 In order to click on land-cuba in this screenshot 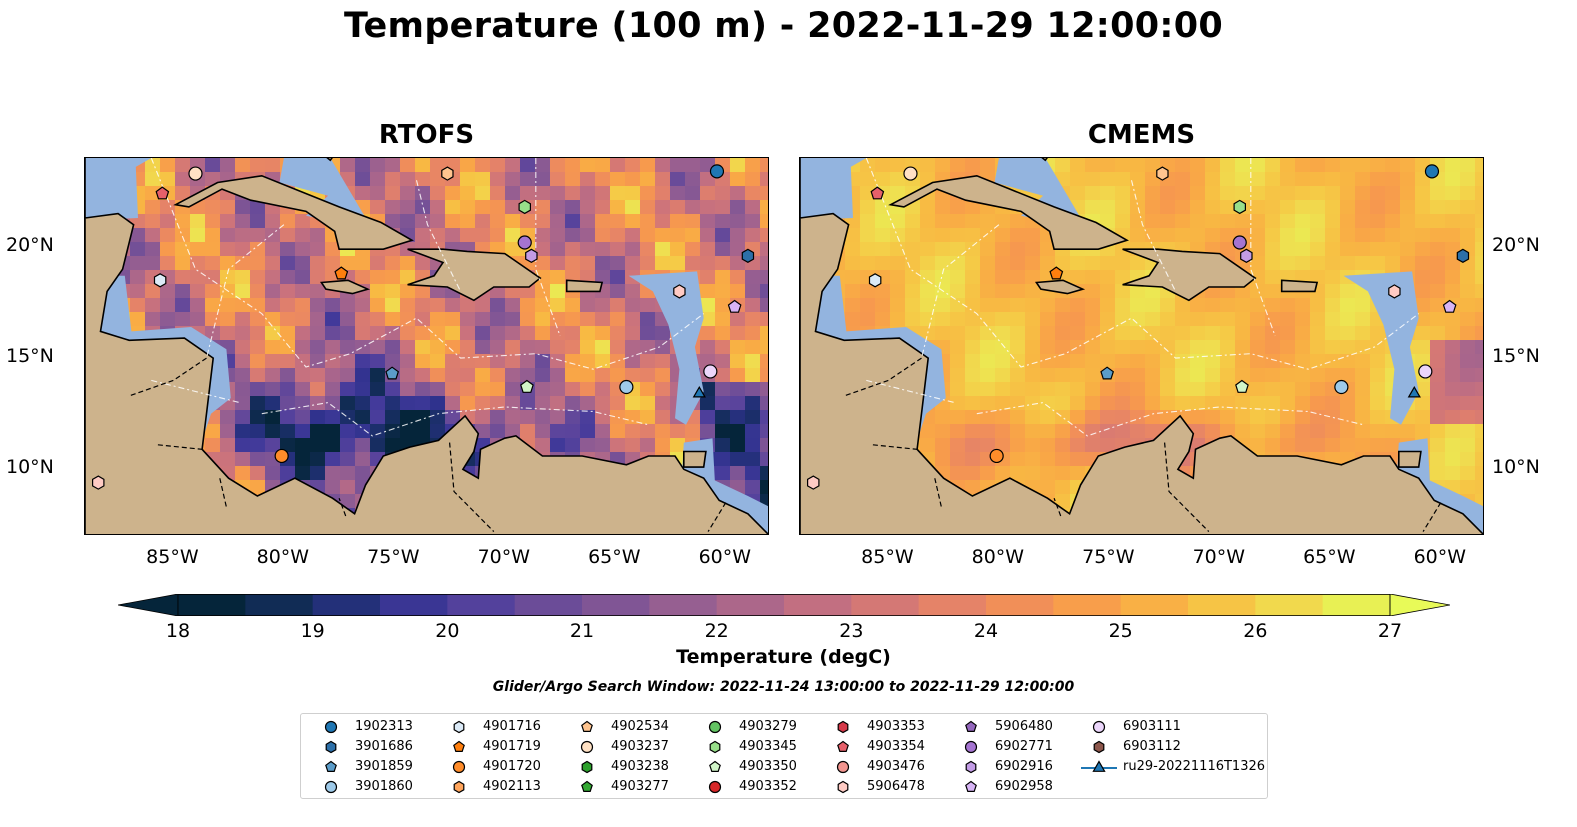, I will do `click(293, 212)`.